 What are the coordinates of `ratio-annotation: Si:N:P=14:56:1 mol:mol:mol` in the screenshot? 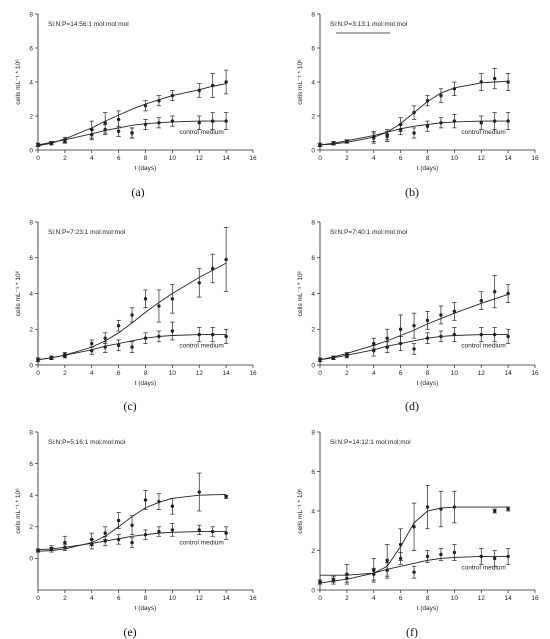 It's located at (88, 24).